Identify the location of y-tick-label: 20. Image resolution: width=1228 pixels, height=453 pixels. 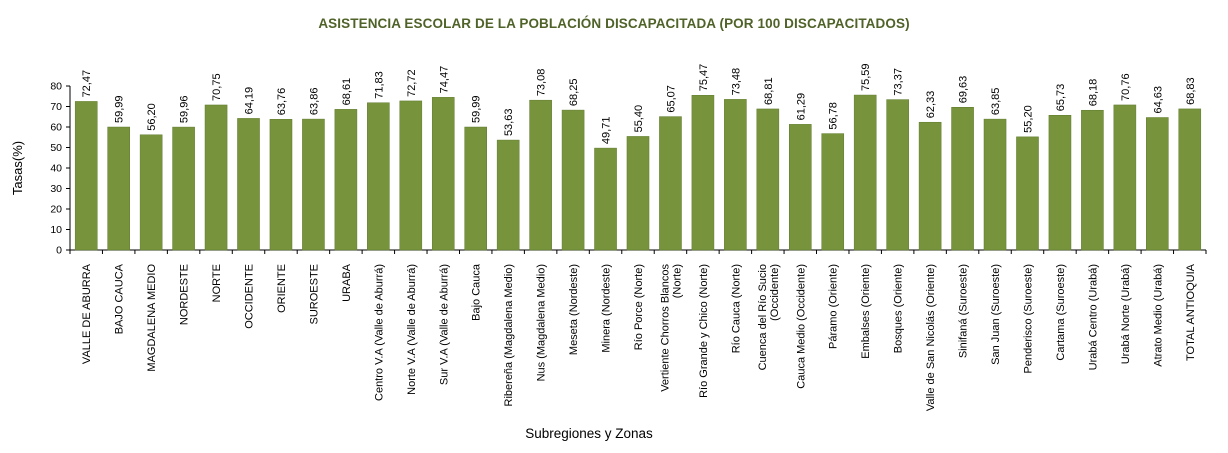
(56, 210).